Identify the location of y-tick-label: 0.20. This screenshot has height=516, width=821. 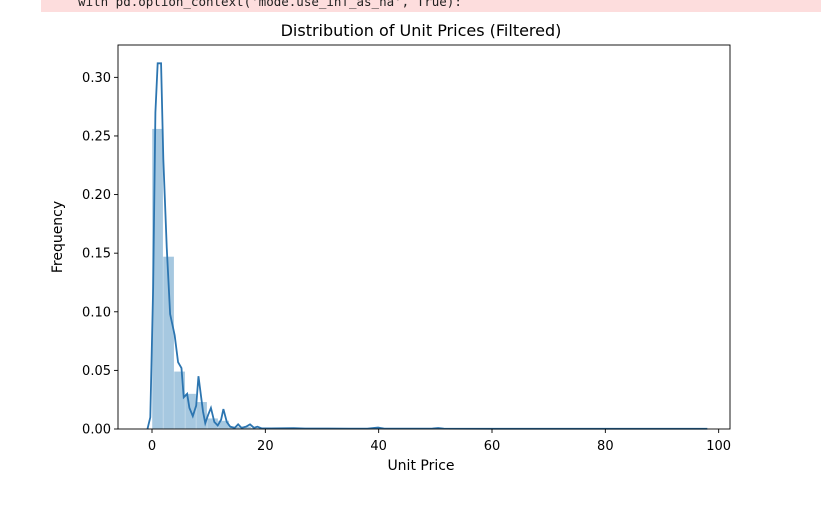
(96, 195).